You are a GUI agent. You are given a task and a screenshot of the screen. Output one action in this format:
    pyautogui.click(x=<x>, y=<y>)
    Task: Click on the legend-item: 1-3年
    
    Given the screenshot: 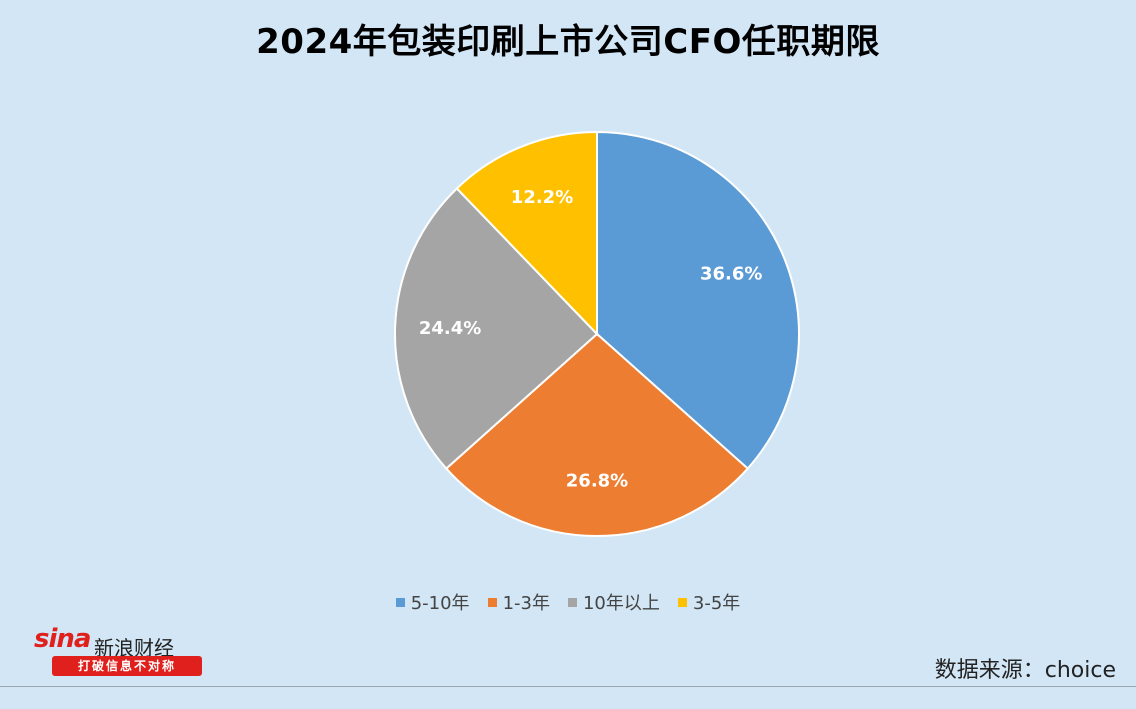 What is the action you would take?
    pyautogui.click(x=518, y=602)
    